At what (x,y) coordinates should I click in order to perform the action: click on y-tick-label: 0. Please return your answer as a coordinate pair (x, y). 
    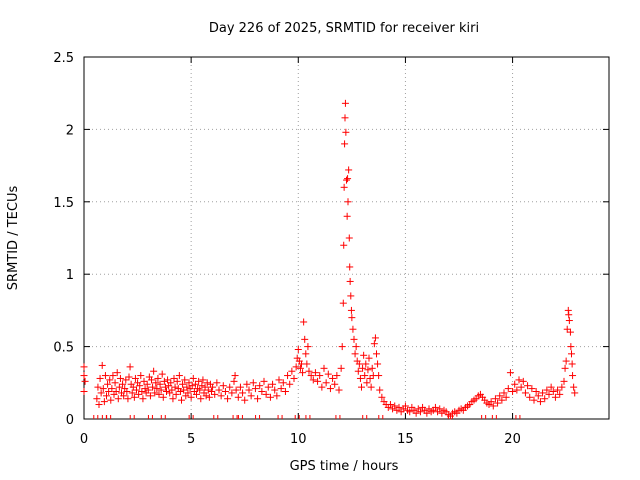
    Looking at the image, I should click on (70, 420).